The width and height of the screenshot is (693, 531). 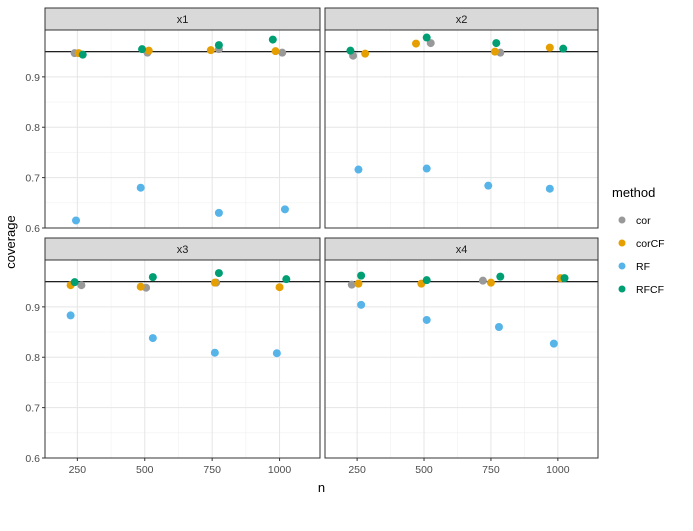 What do you see at coordinates (643, 267) in the screenshot?
I see `legend-label: RF` at bounding box center [643, 267].